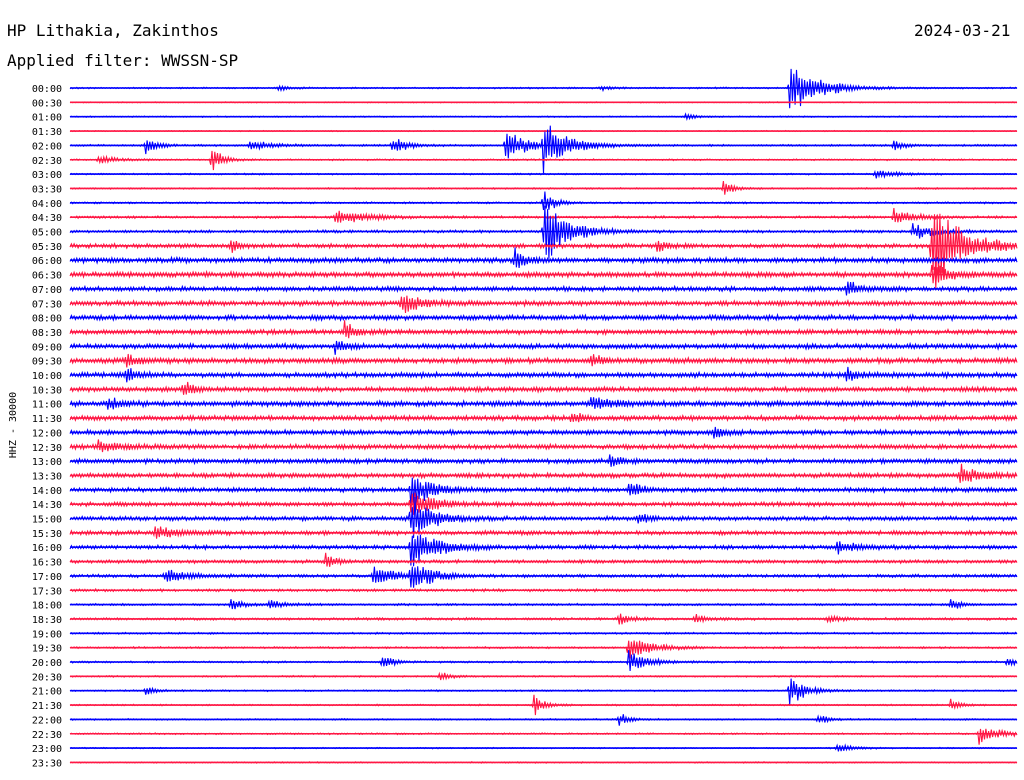  Describe the element at coordinates (47, 362) in the screenshot. I see `time-tick-label: 09:30` at that location.